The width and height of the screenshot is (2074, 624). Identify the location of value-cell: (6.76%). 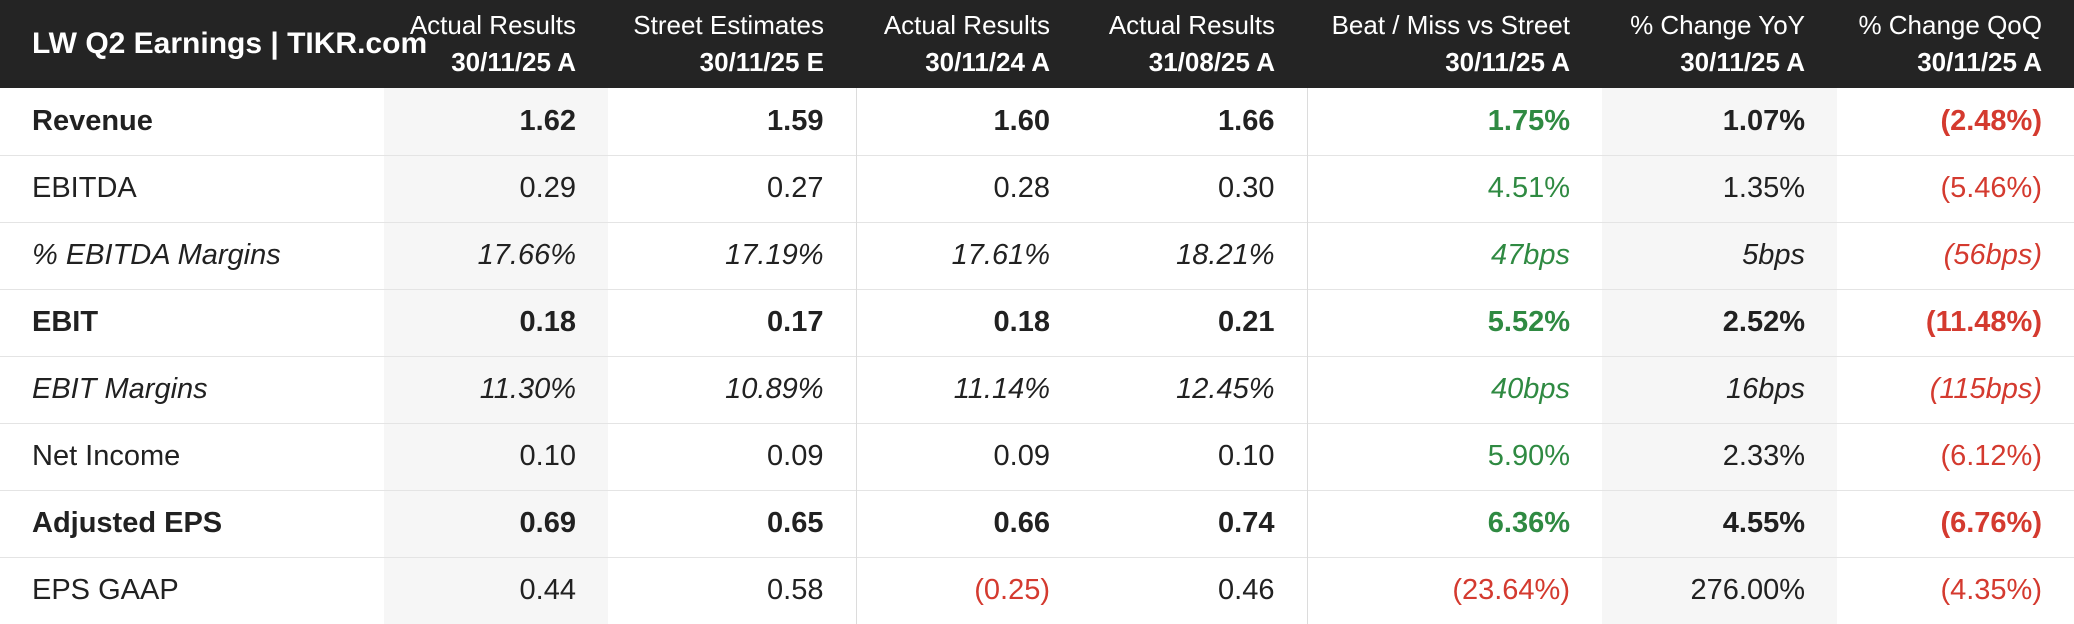
(1991, 523).